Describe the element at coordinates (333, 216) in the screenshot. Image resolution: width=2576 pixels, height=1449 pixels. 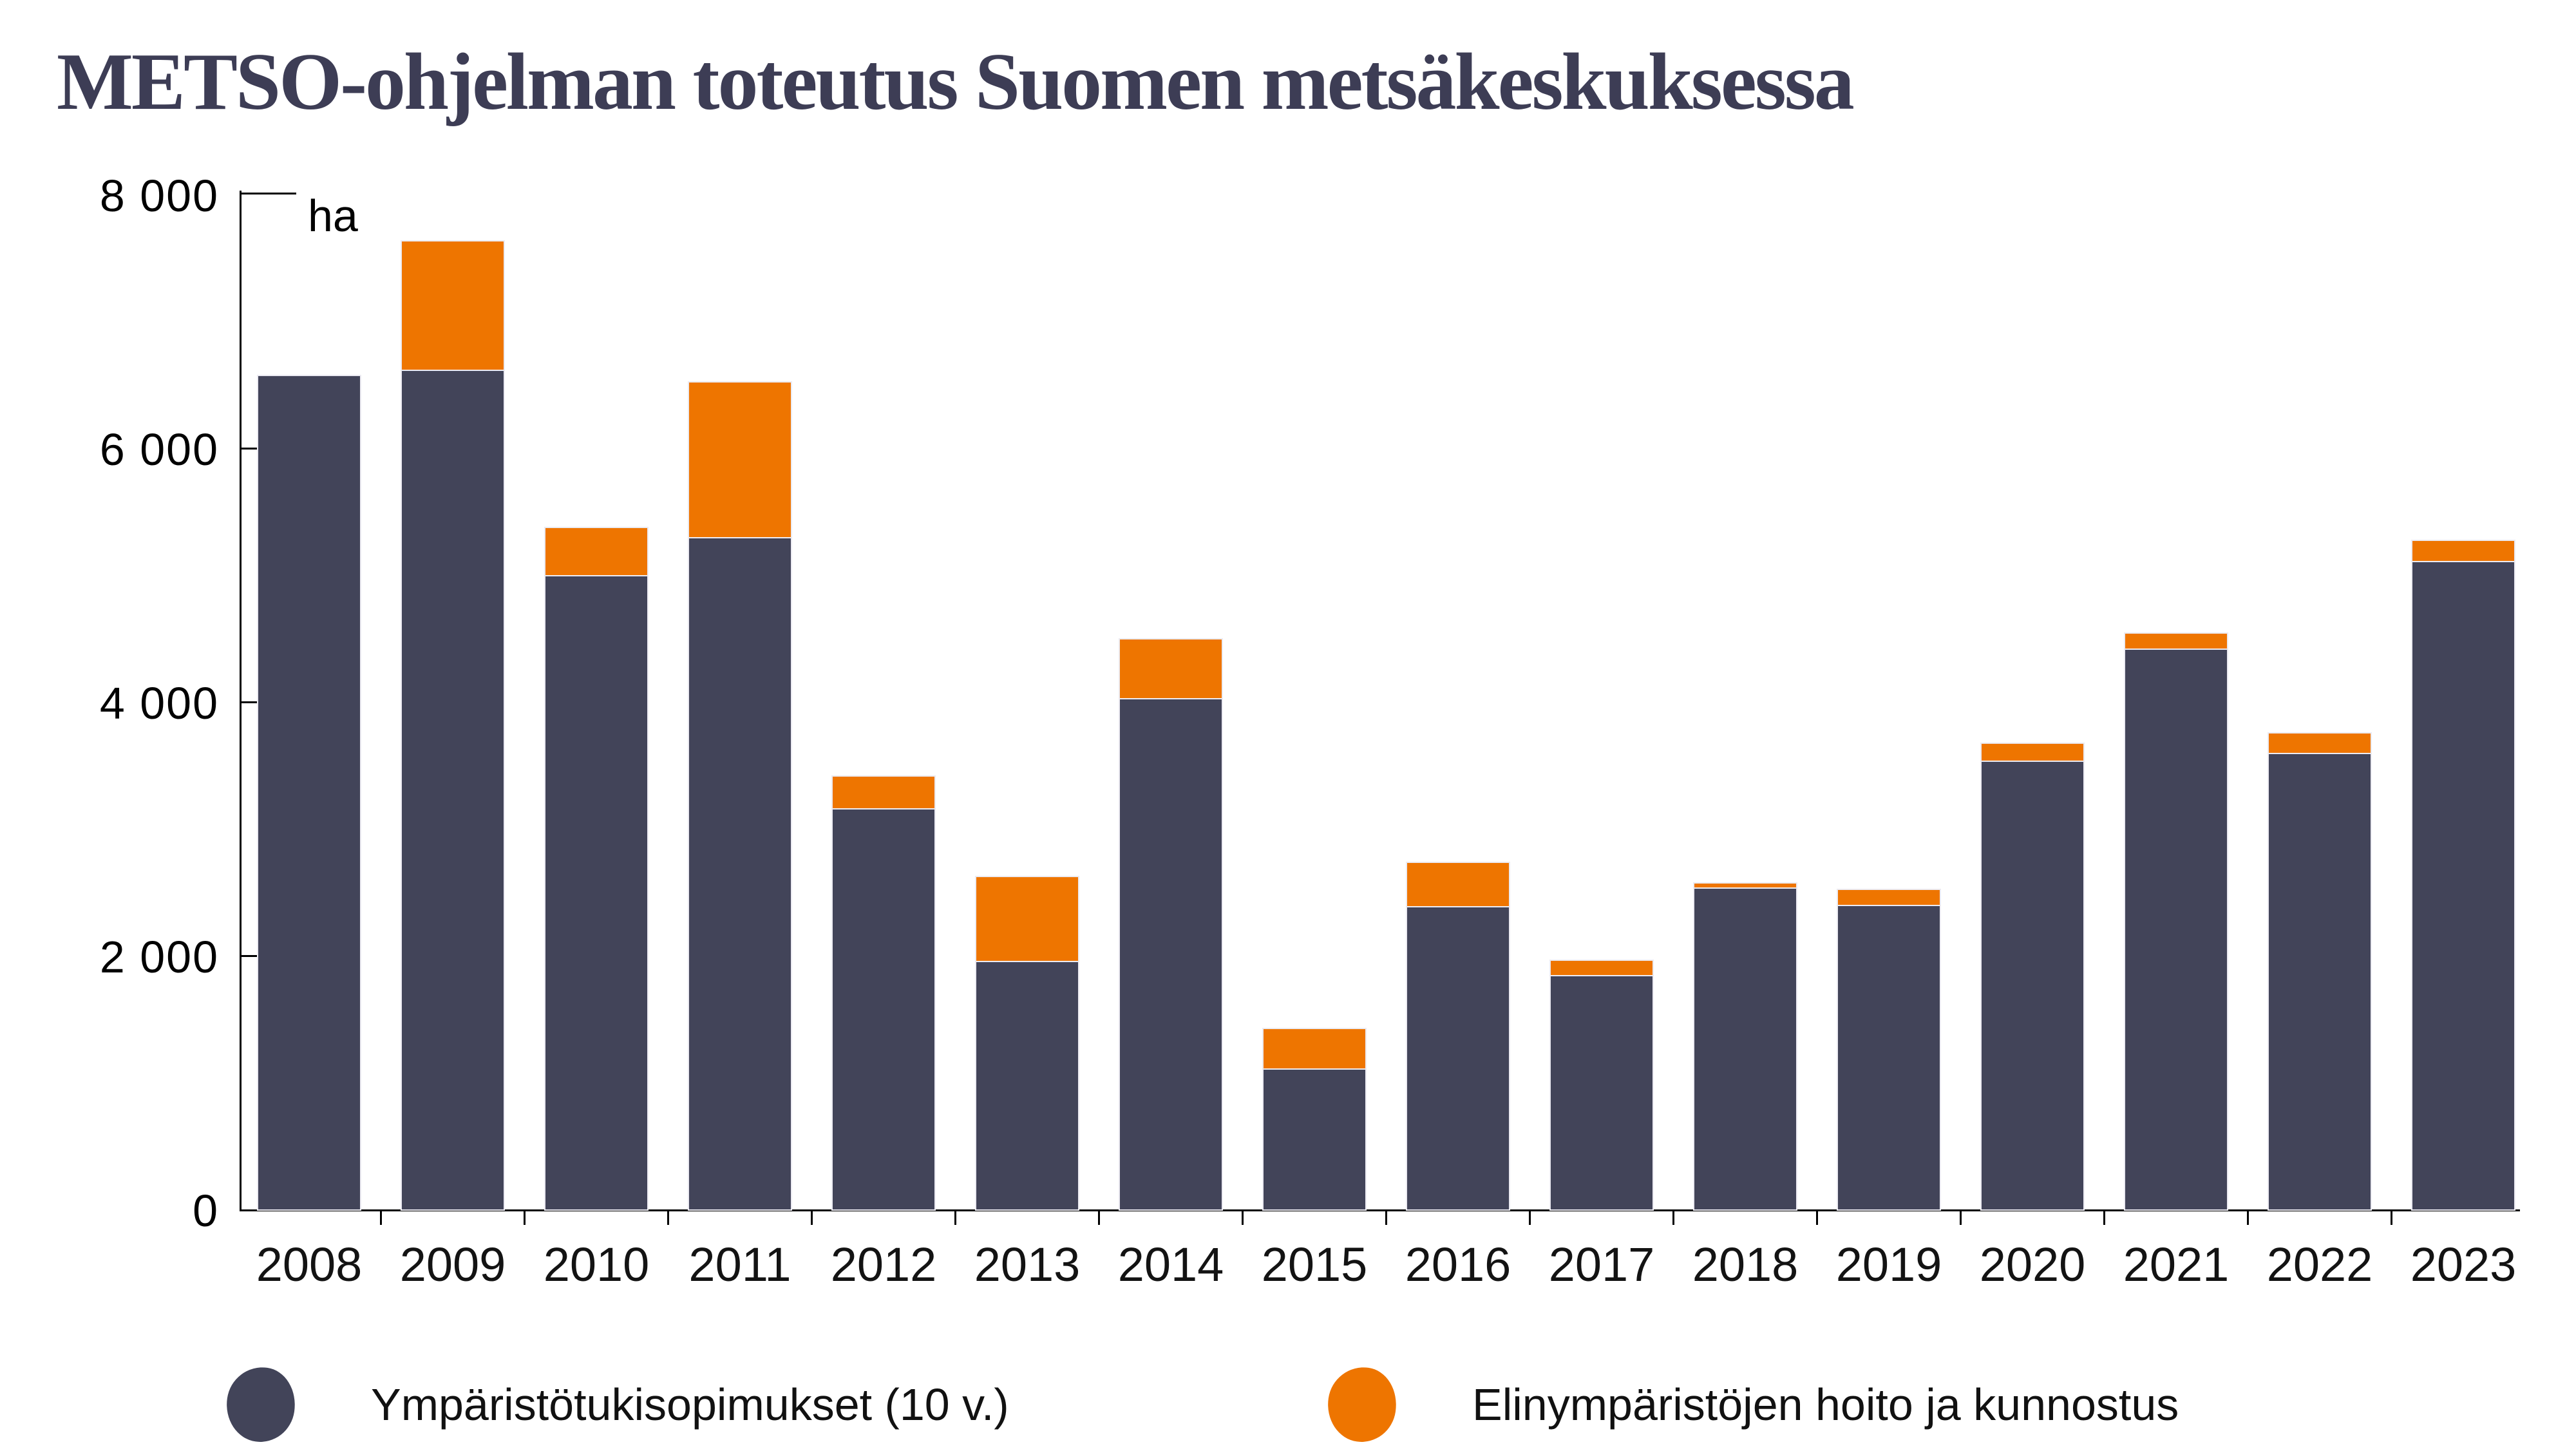
I see `y-axis-unit-label: ha` at that location.